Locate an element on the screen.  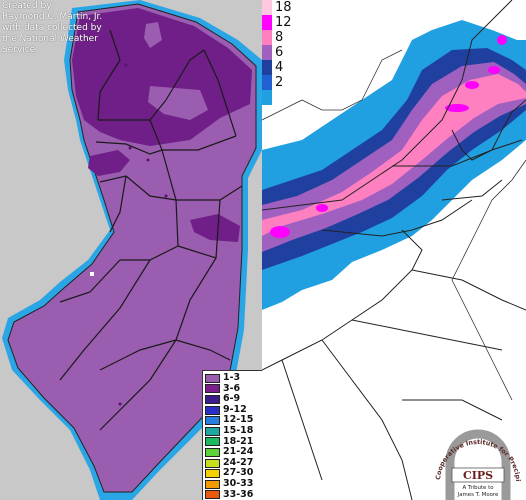
cips-name: CIPS is located at coordinates (478, 475).